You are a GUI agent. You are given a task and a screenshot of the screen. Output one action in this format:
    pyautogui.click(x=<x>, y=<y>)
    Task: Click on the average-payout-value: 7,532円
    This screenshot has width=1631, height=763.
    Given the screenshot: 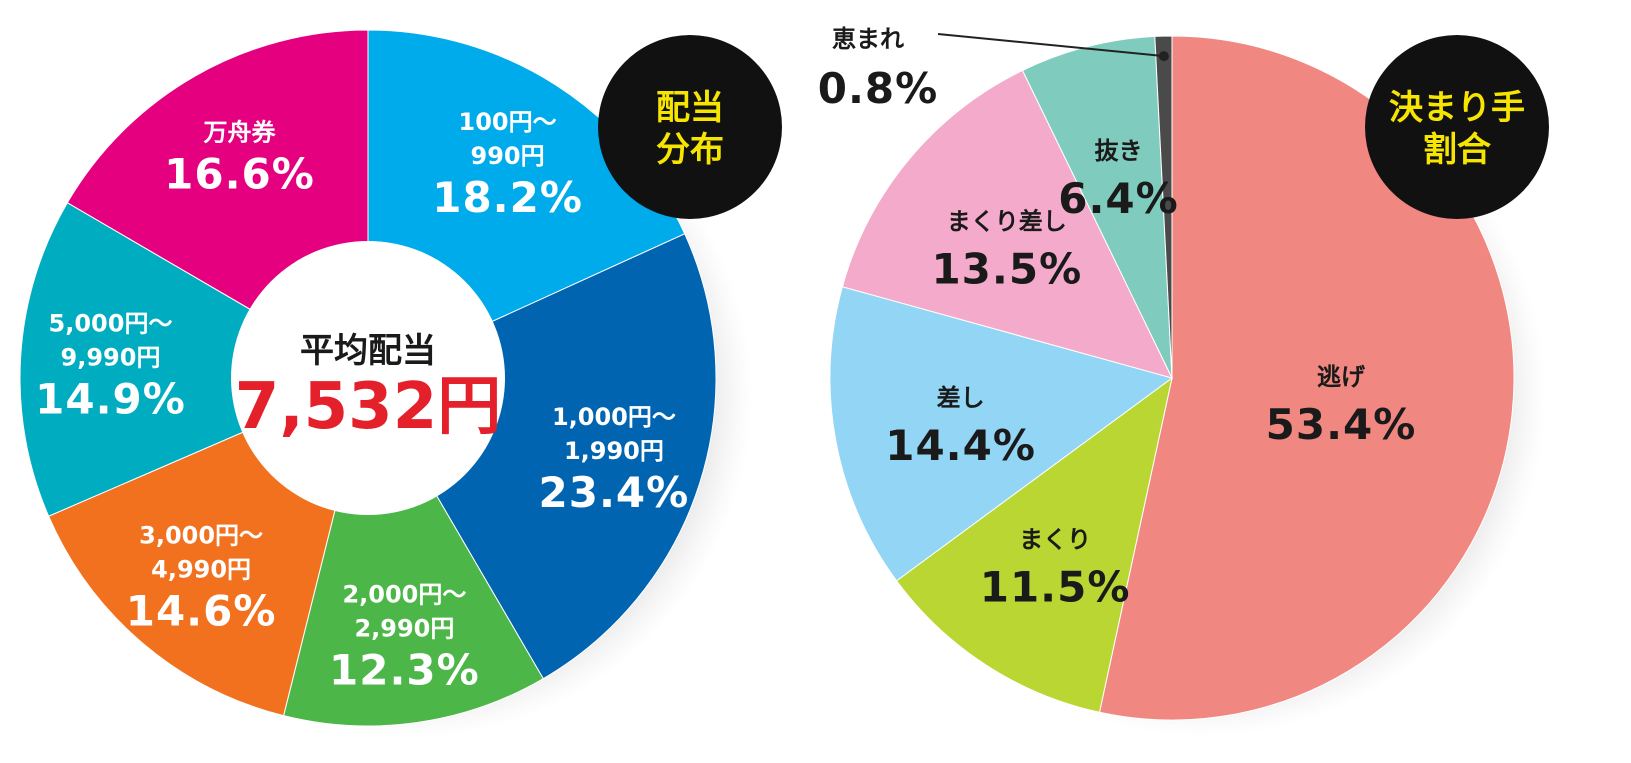 What is the action you would take?
    pyautogui.click(x=368, y=407)
    